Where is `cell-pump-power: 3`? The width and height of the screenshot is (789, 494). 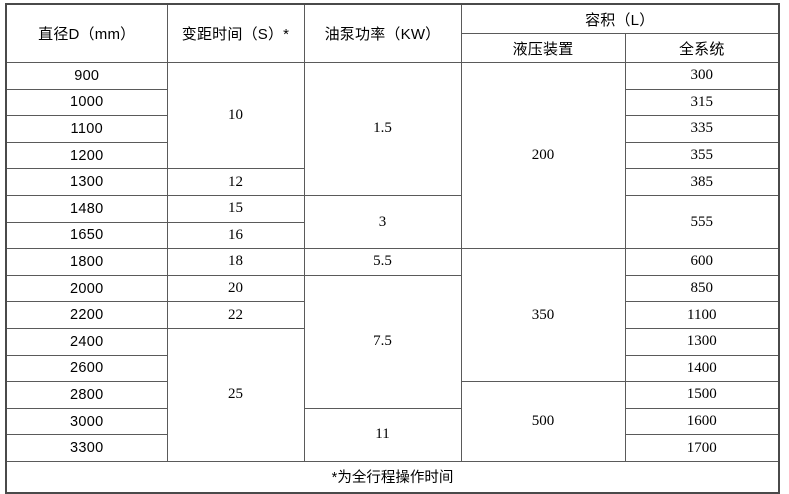
cell-pump-power: 3 is located at coordinates (382, 222).